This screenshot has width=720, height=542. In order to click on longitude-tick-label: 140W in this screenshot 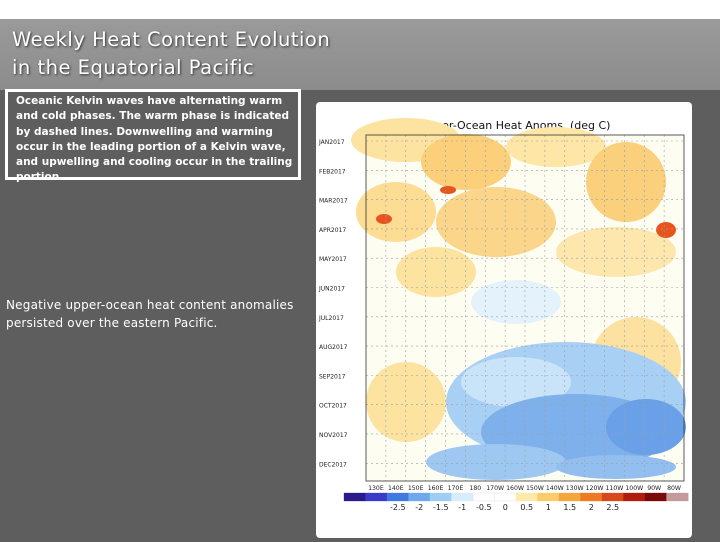, I will do `click(555, 488)`.